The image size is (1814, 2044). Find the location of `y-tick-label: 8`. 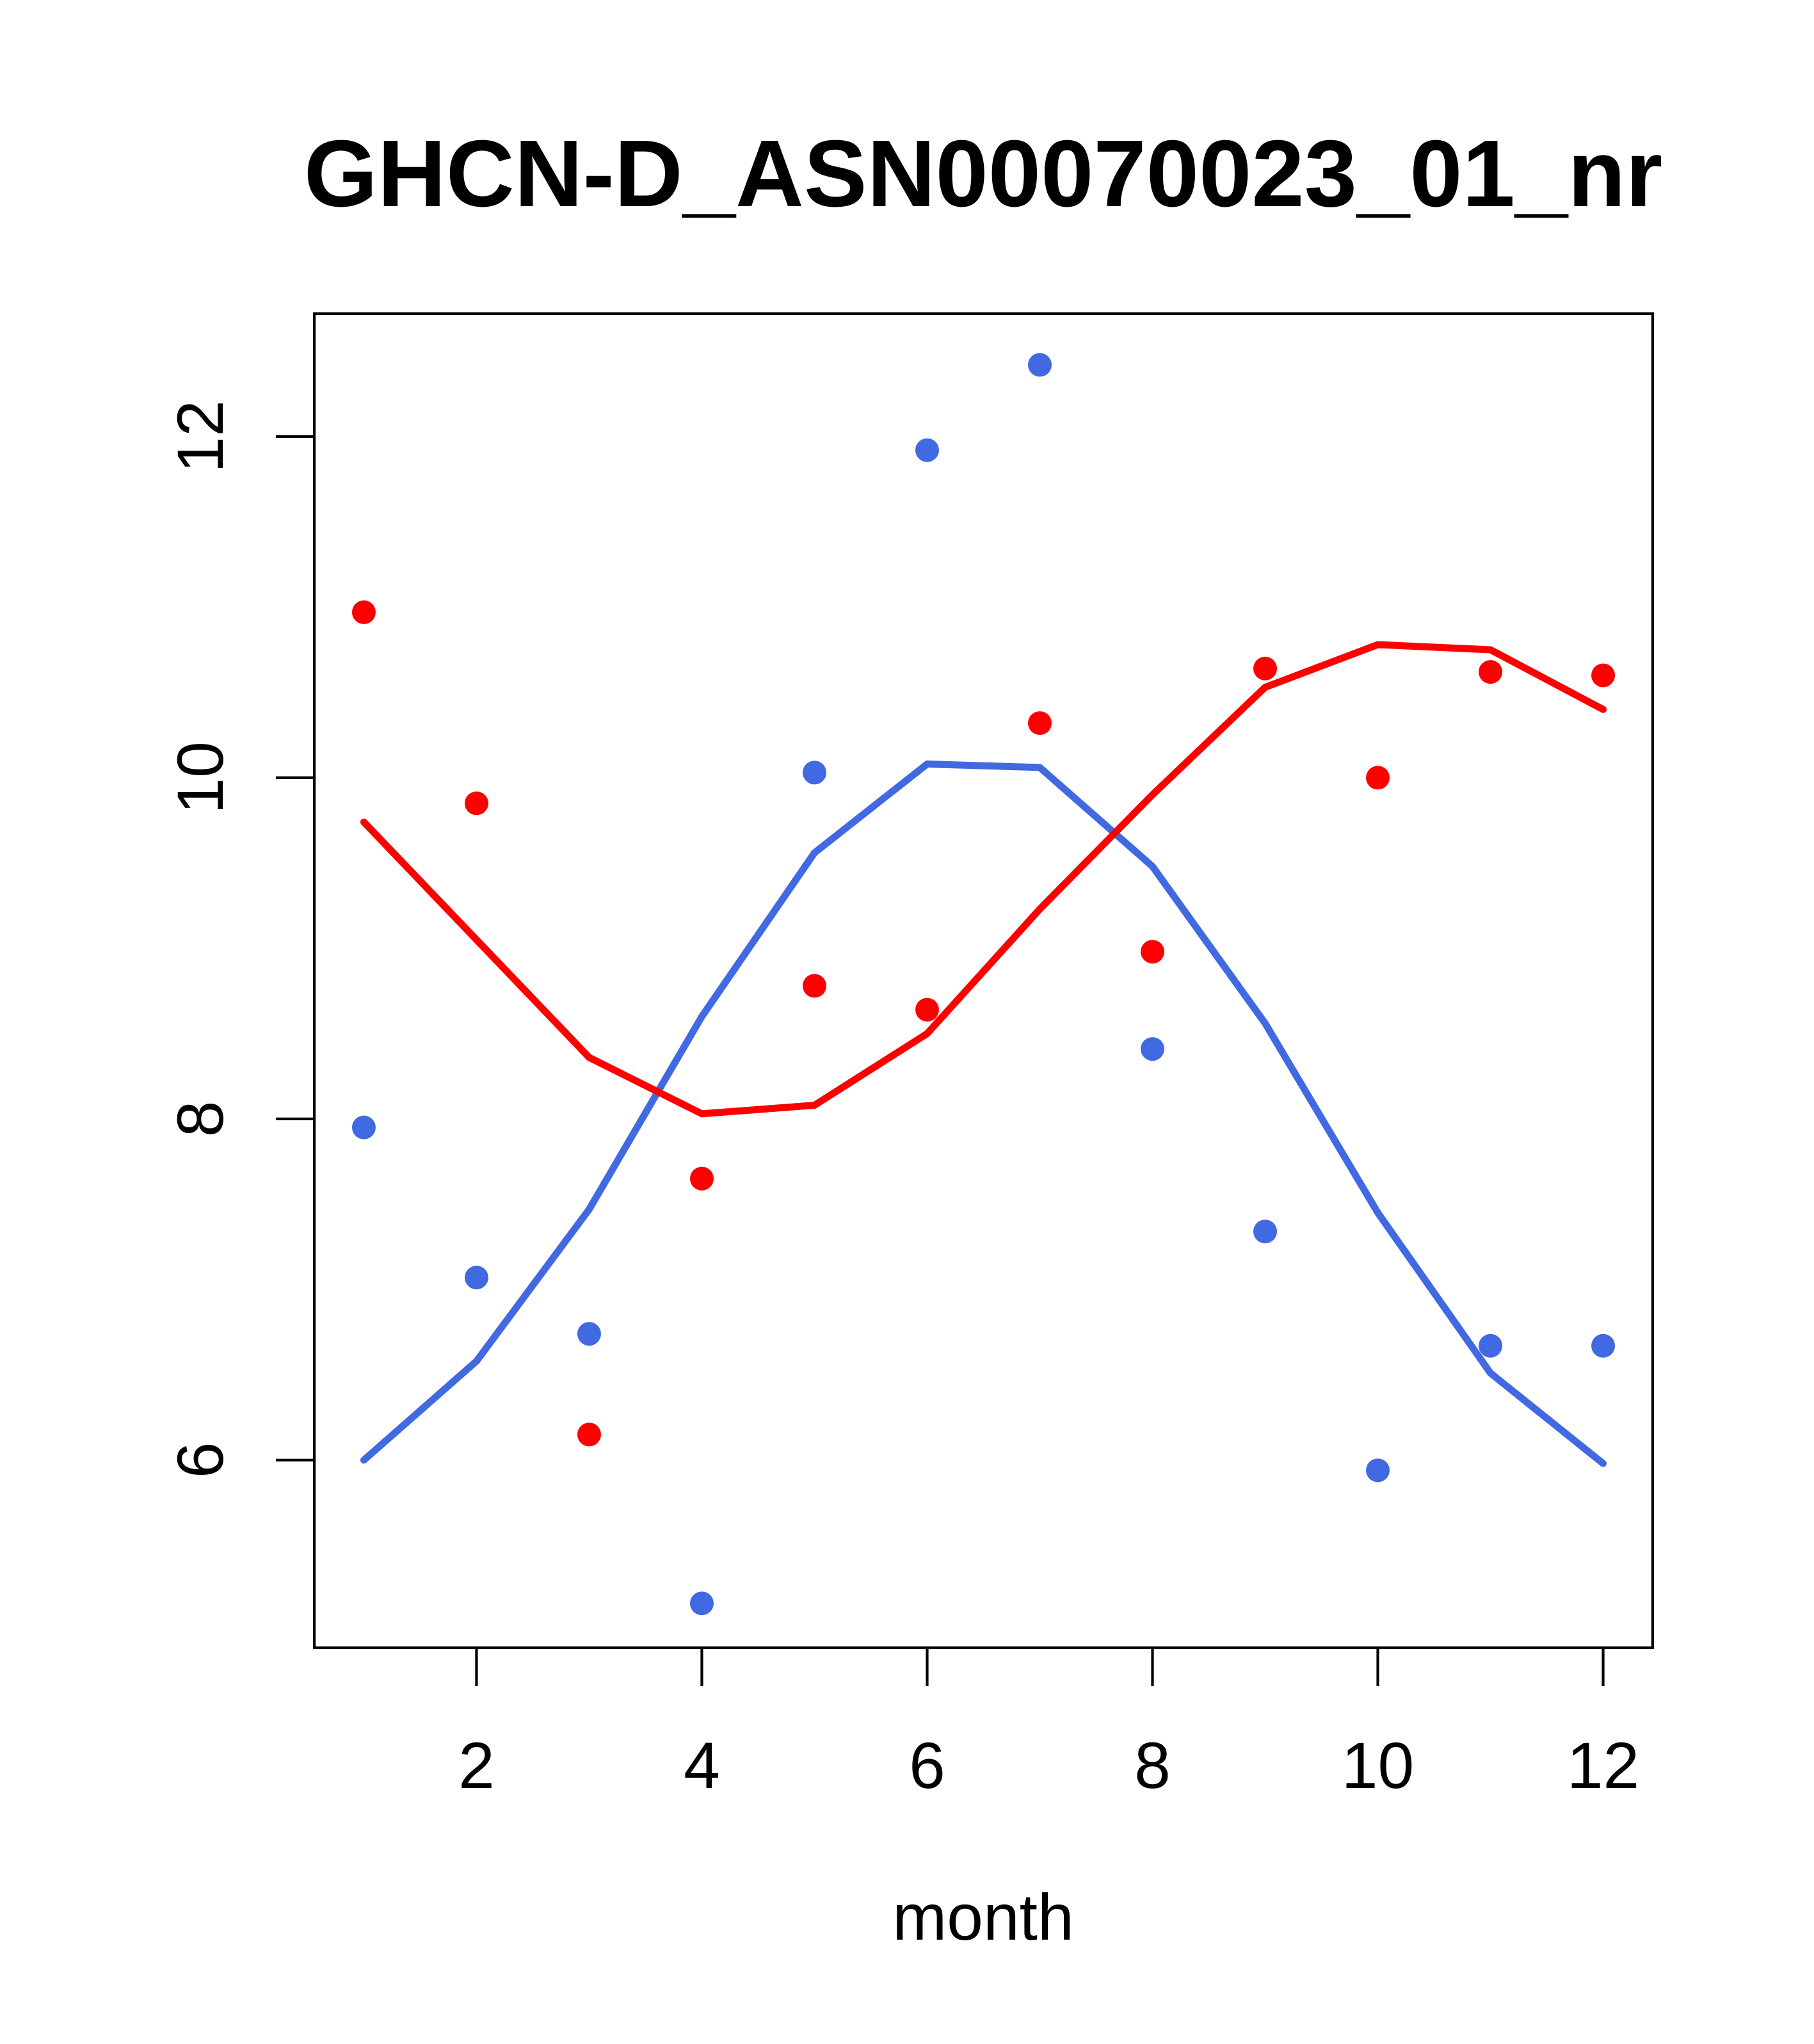

y-tick-label: 8 is located at coordinates (200, 1118).